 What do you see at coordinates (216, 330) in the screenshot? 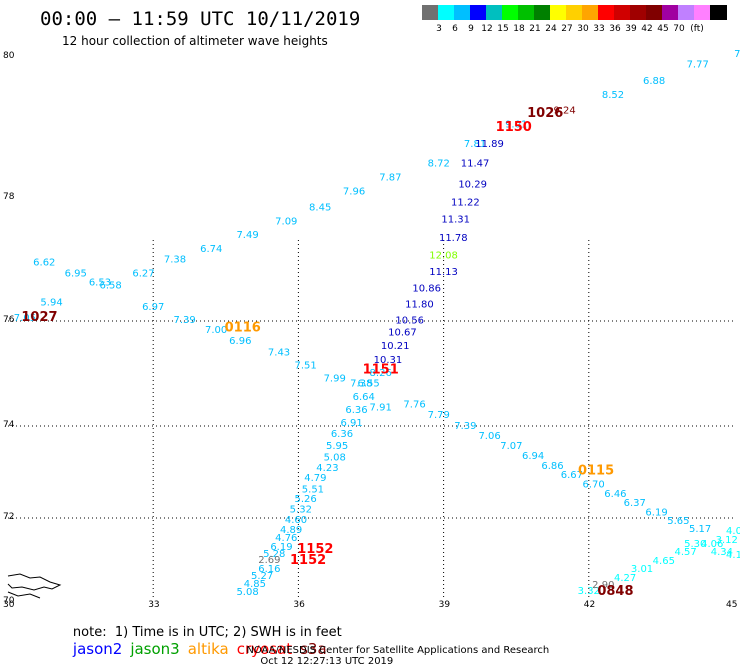
I see `swh-value: 7.00` at bounding box center [216, 330].